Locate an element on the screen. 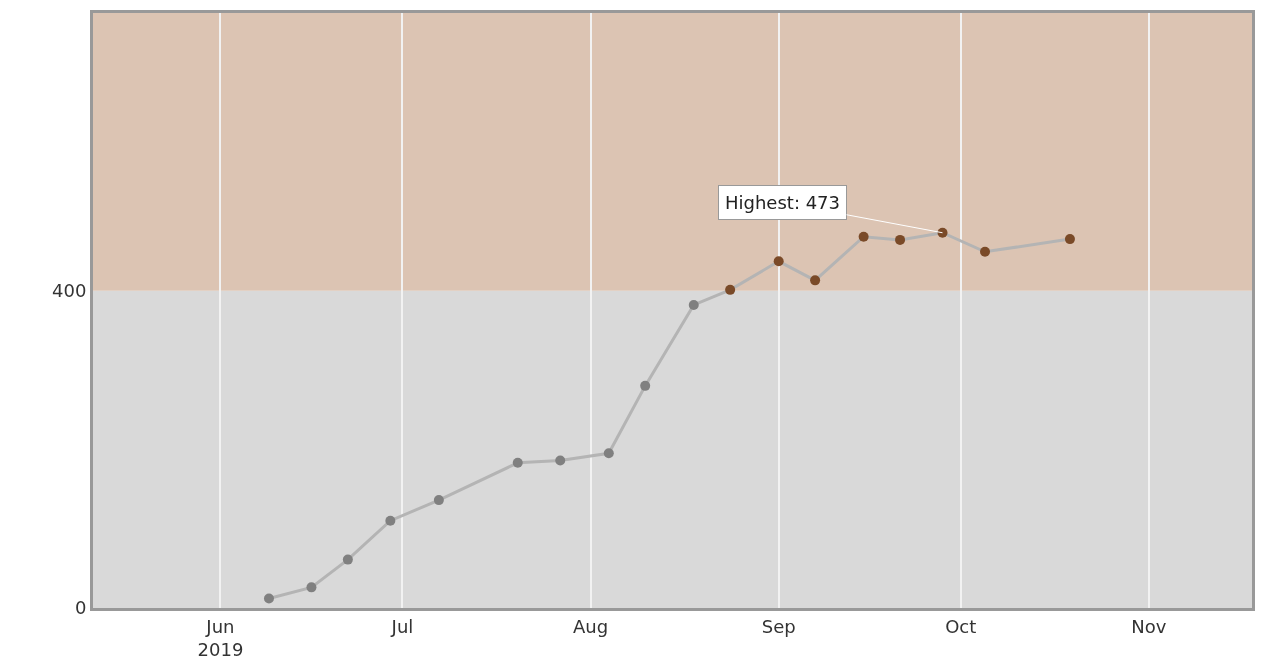 The height and width of the screenshot is (670, 1280). x-tick-label: Nov is located at coordinates (1149, 626).